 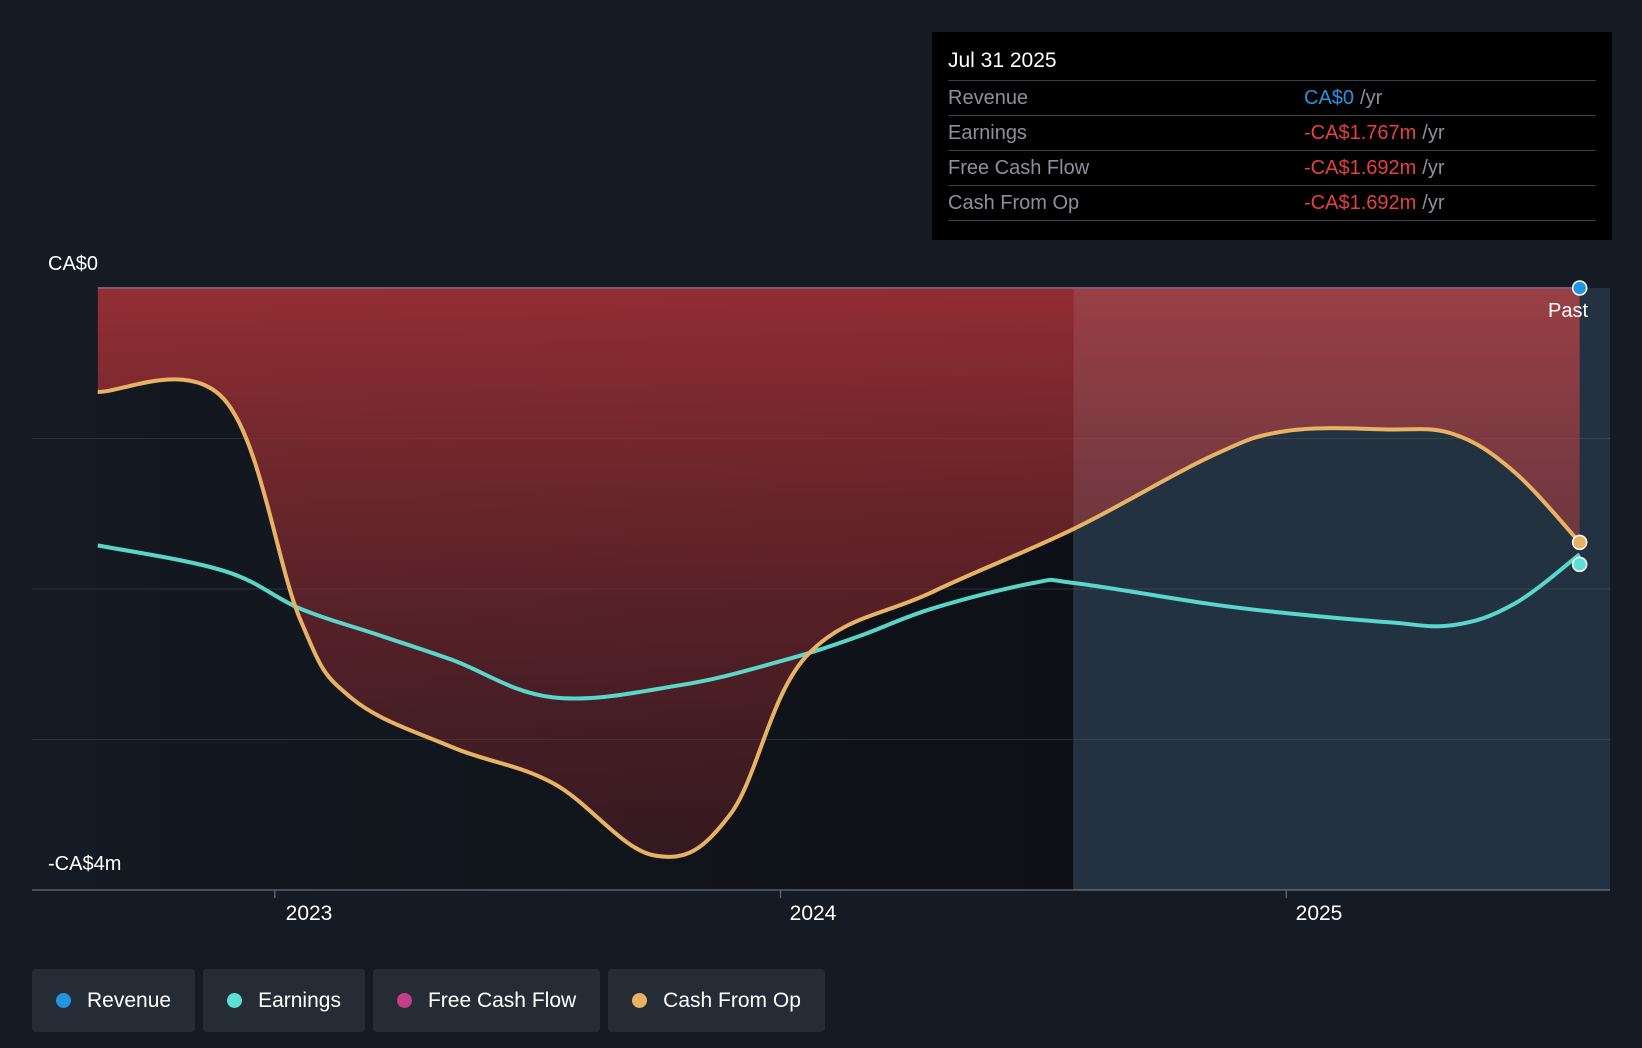 What do you see at coordinates (1579, 288) in the screenshot?
I see `revenue-end-dot` at bounding box center [1579, 288].